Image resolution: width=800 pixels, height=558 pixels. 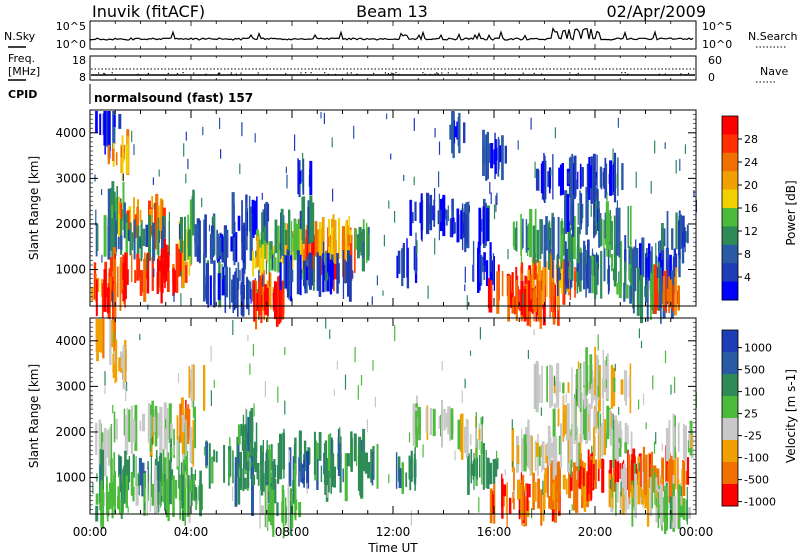 I want to click on colorbar-swatch, so click(x=730, y=254).